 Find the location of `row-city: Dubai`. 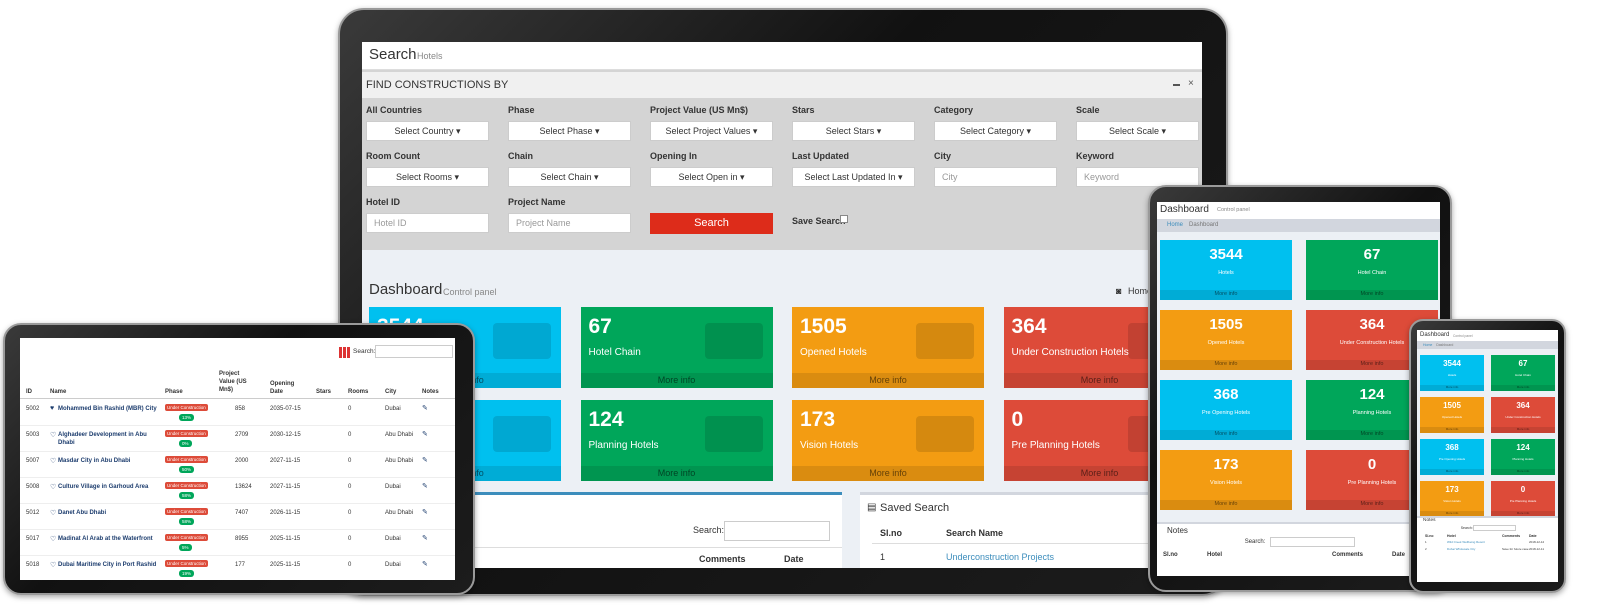

row-city: Dubai is located at coordinates (393, 565).